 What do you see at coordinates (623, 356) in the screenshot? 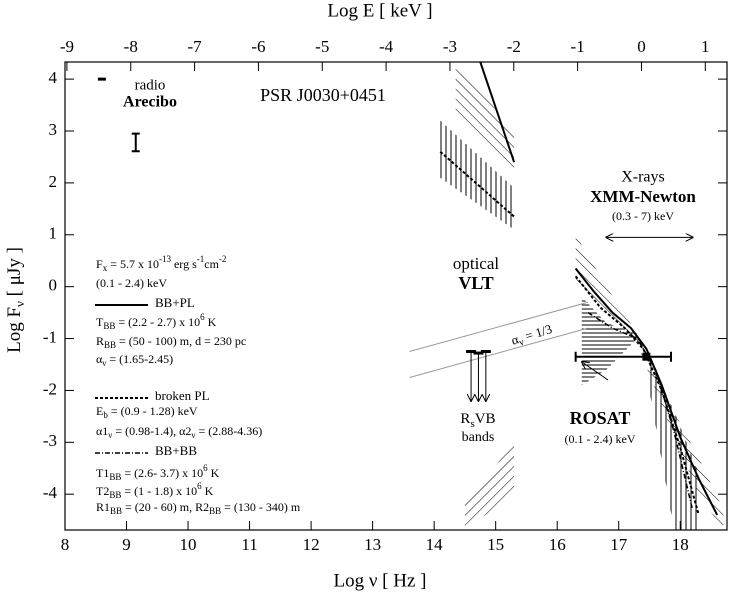
I see `rosat-bar` at bounding box center [623, 356].